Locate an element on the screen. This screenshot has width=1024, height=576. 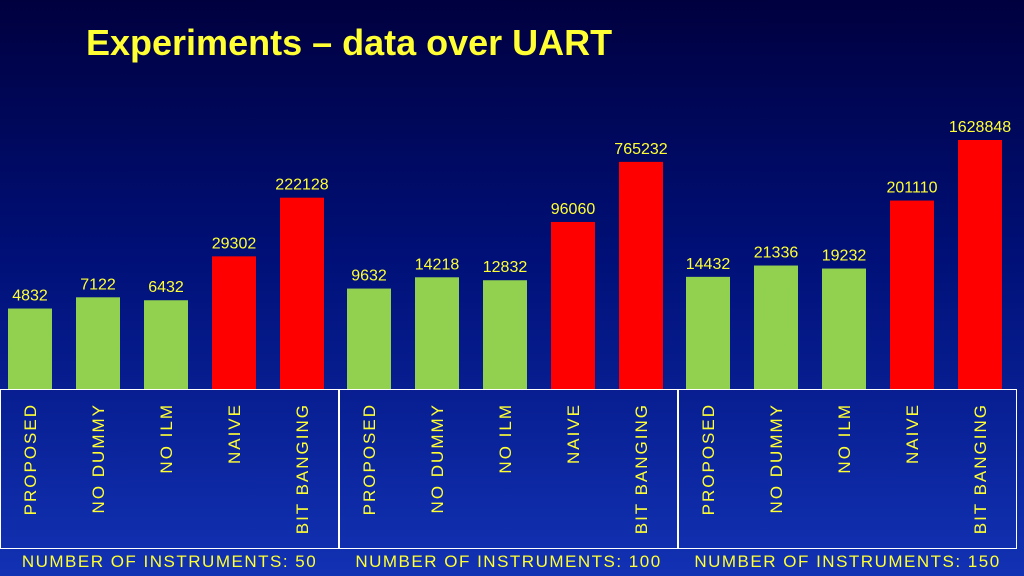
data-label: 21336 is located at coordinates (776, 253).